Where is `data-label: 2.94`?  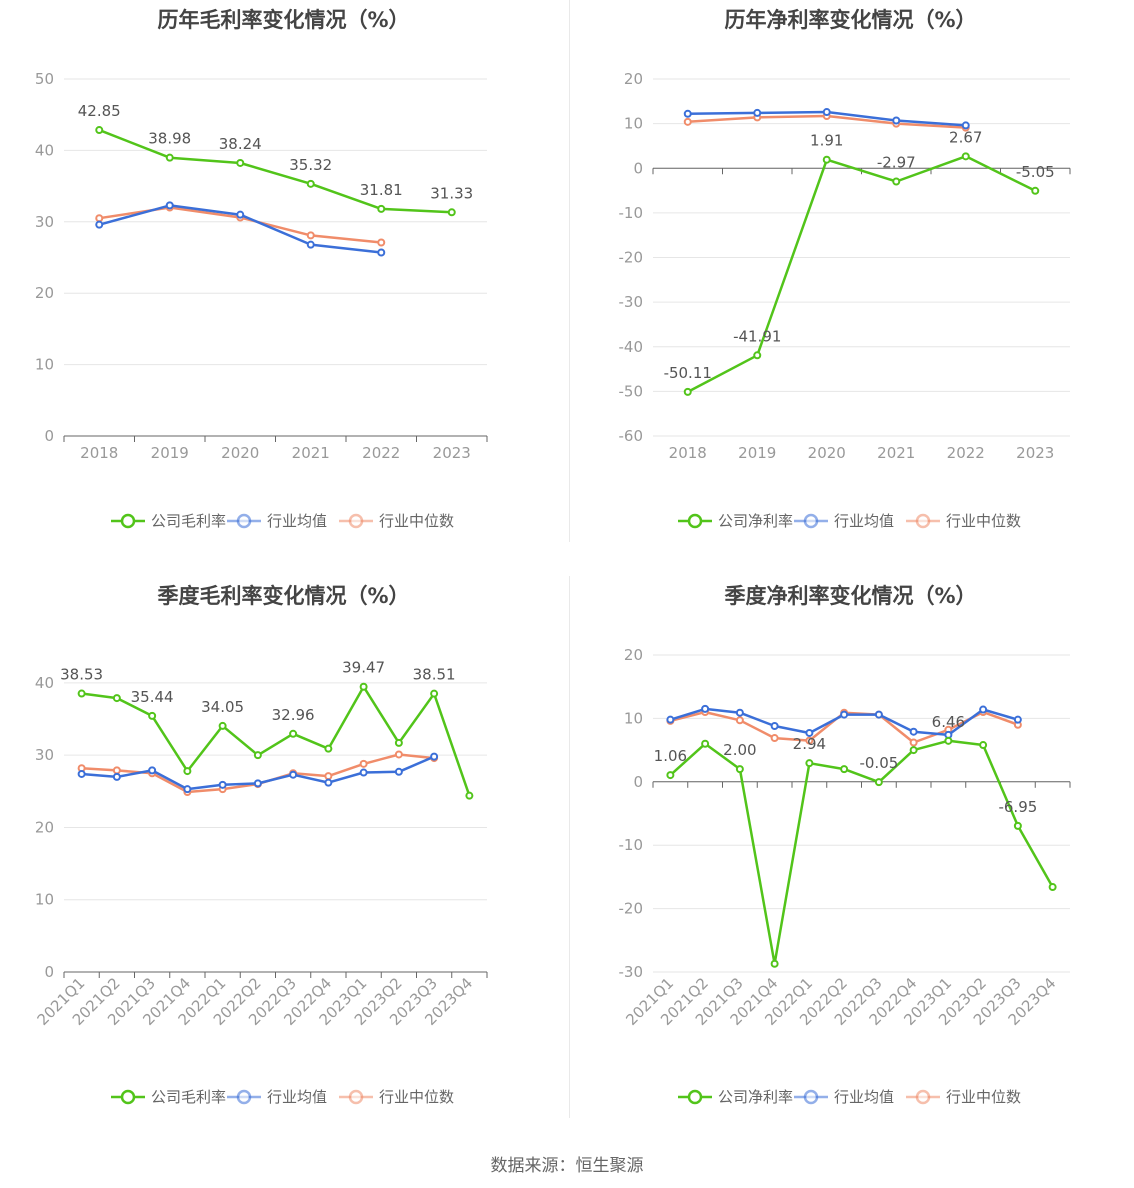
data-label: 2.94 is located at coordinates (809, 744).